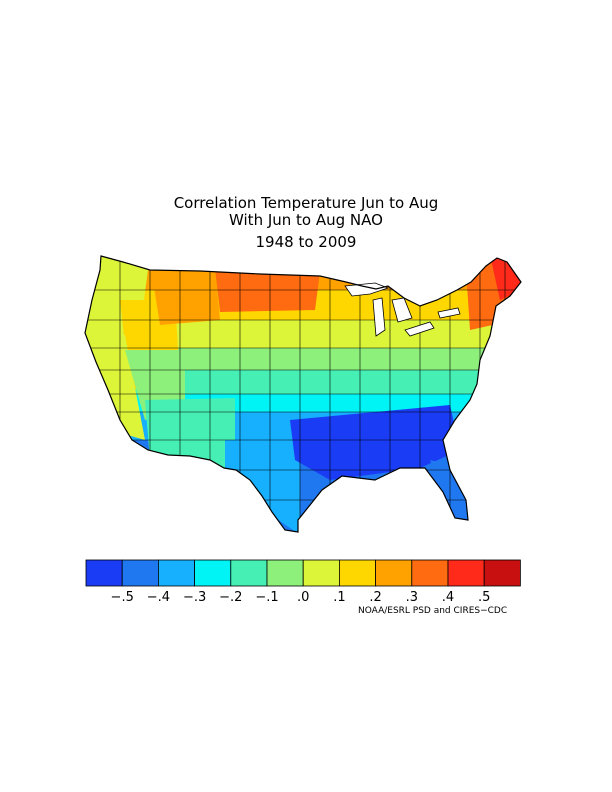  Describe the element at coordinates (115, 385) in the screenshot. I see `region-california` at that location.